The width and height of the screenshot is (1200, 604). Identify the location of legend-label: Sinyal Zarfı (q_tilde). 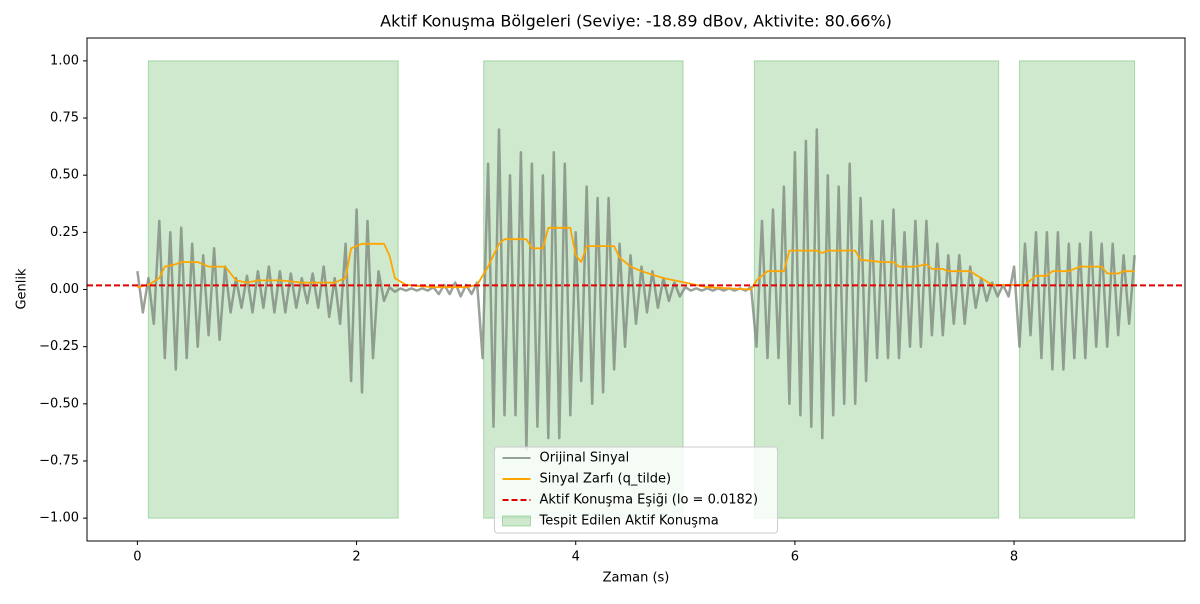
(606, 479).